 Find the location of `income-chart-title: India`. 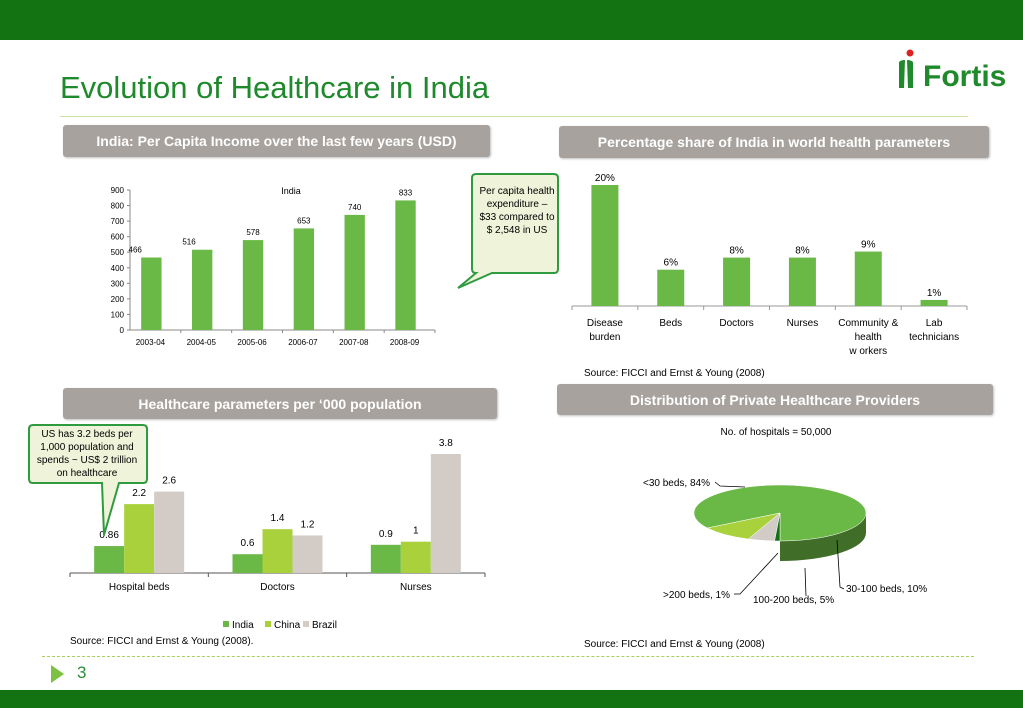

income-chart-title: India is located at coordinates (291, 191).